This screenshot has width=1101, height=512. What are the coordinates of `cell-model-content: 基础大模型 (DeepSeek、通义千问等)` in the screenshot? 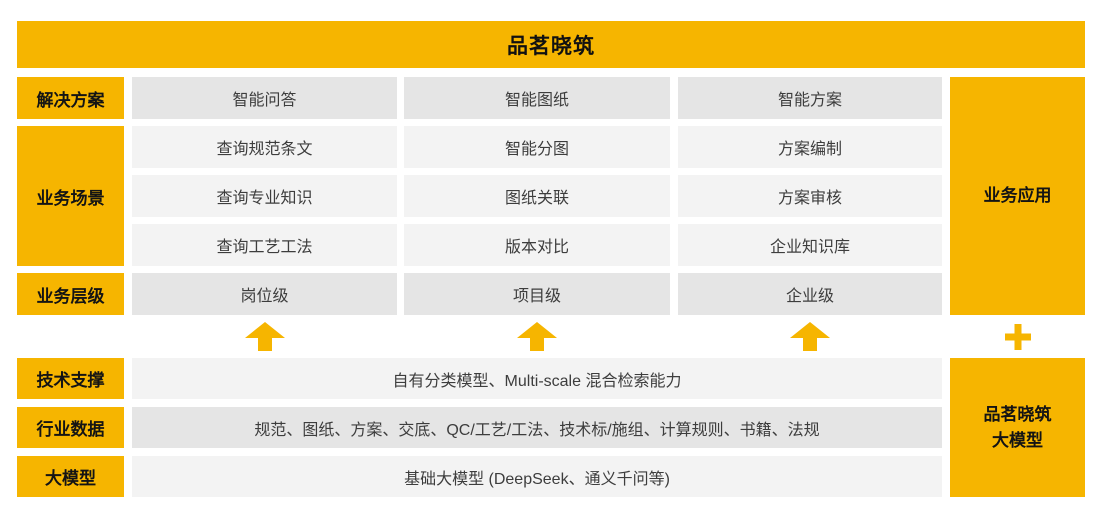 It's located at (537, 476).